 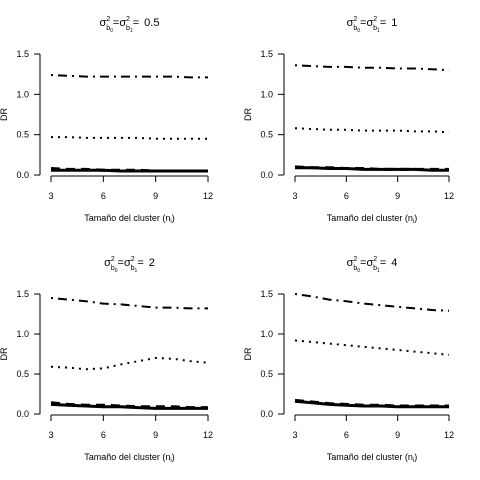 I want to click on title-value: 4, so click(x=394, y=263).